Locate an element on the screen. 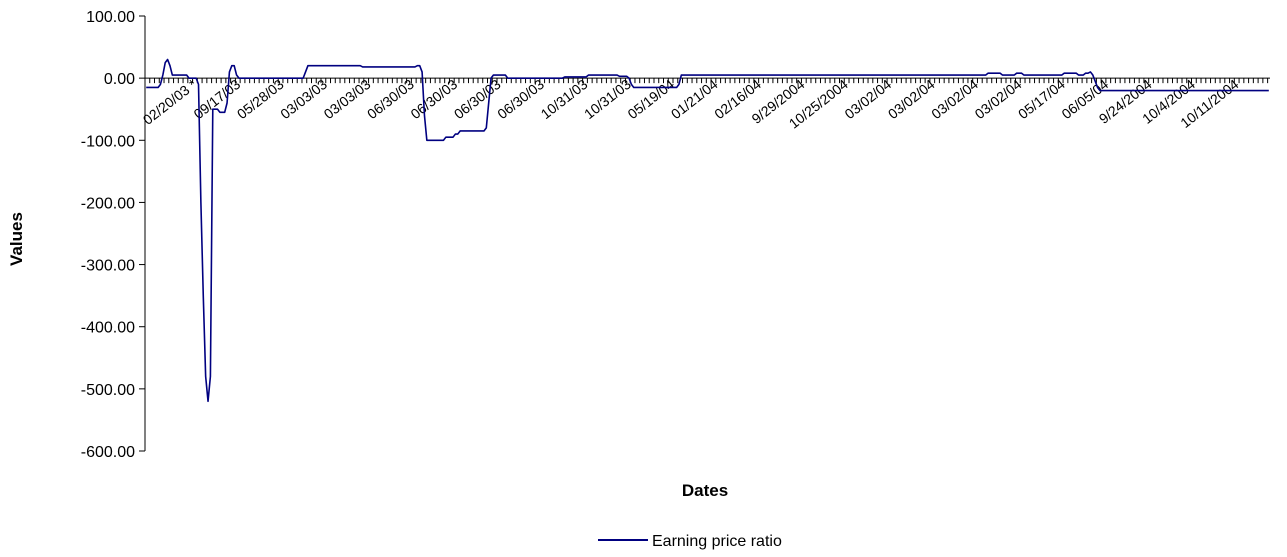 The height and width of the screenshot is (557, 1287). x-tick-label: 05/19/04 is located at coordinates (650, 99).